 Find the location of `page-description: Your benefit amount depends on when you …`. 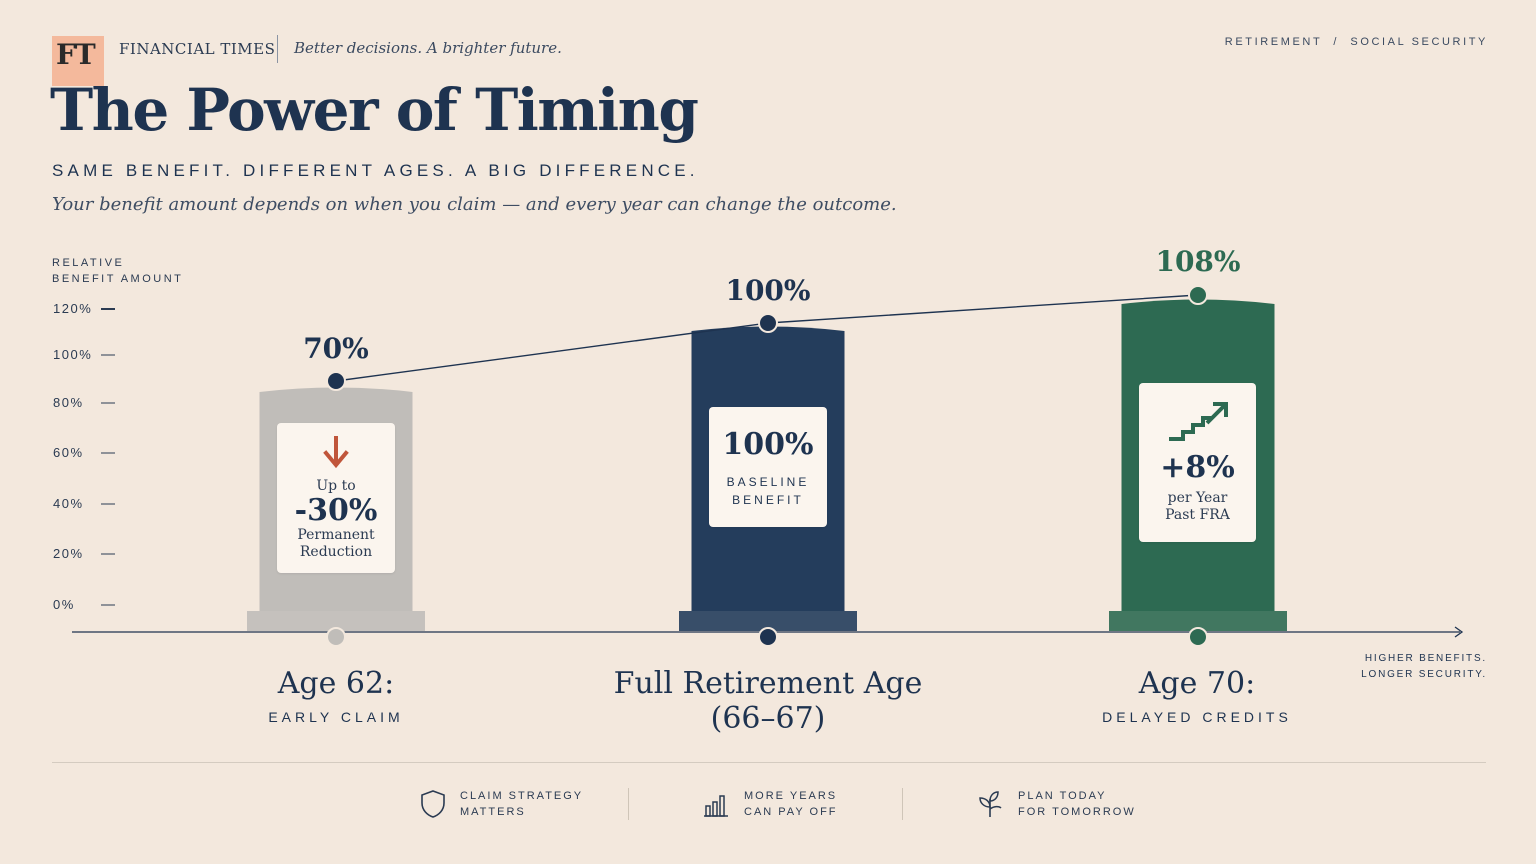

page-description: Your benefit amount depends on when you … is located at coordinates (474, 204).